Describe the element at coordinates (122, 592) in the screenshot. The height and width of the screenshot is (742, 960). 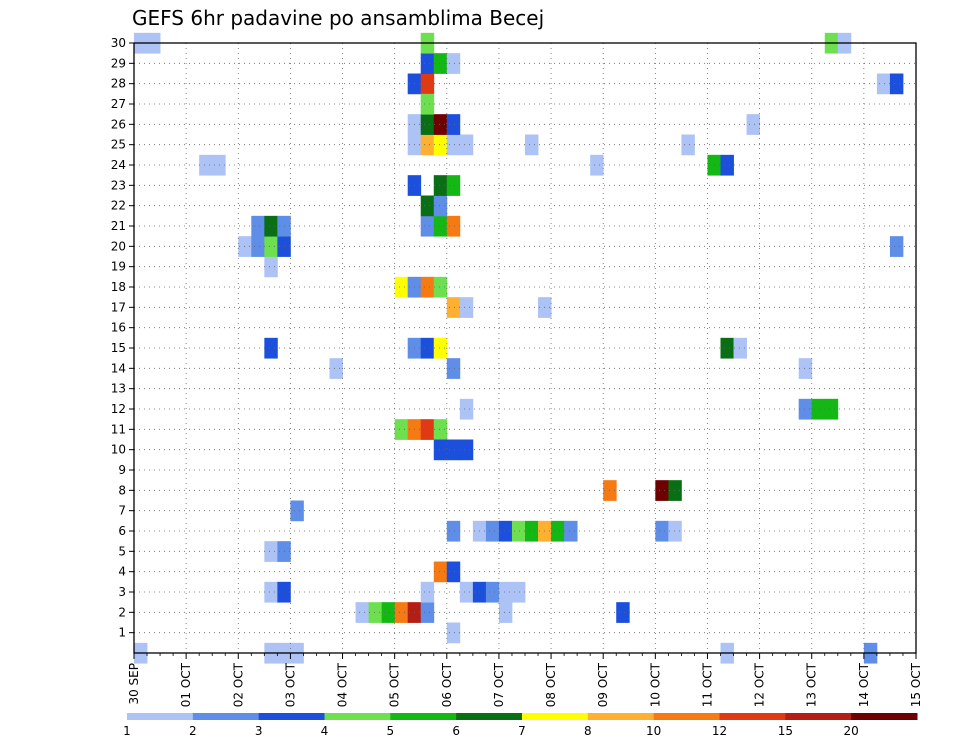
I see `y-tick-label: 3` at that location.